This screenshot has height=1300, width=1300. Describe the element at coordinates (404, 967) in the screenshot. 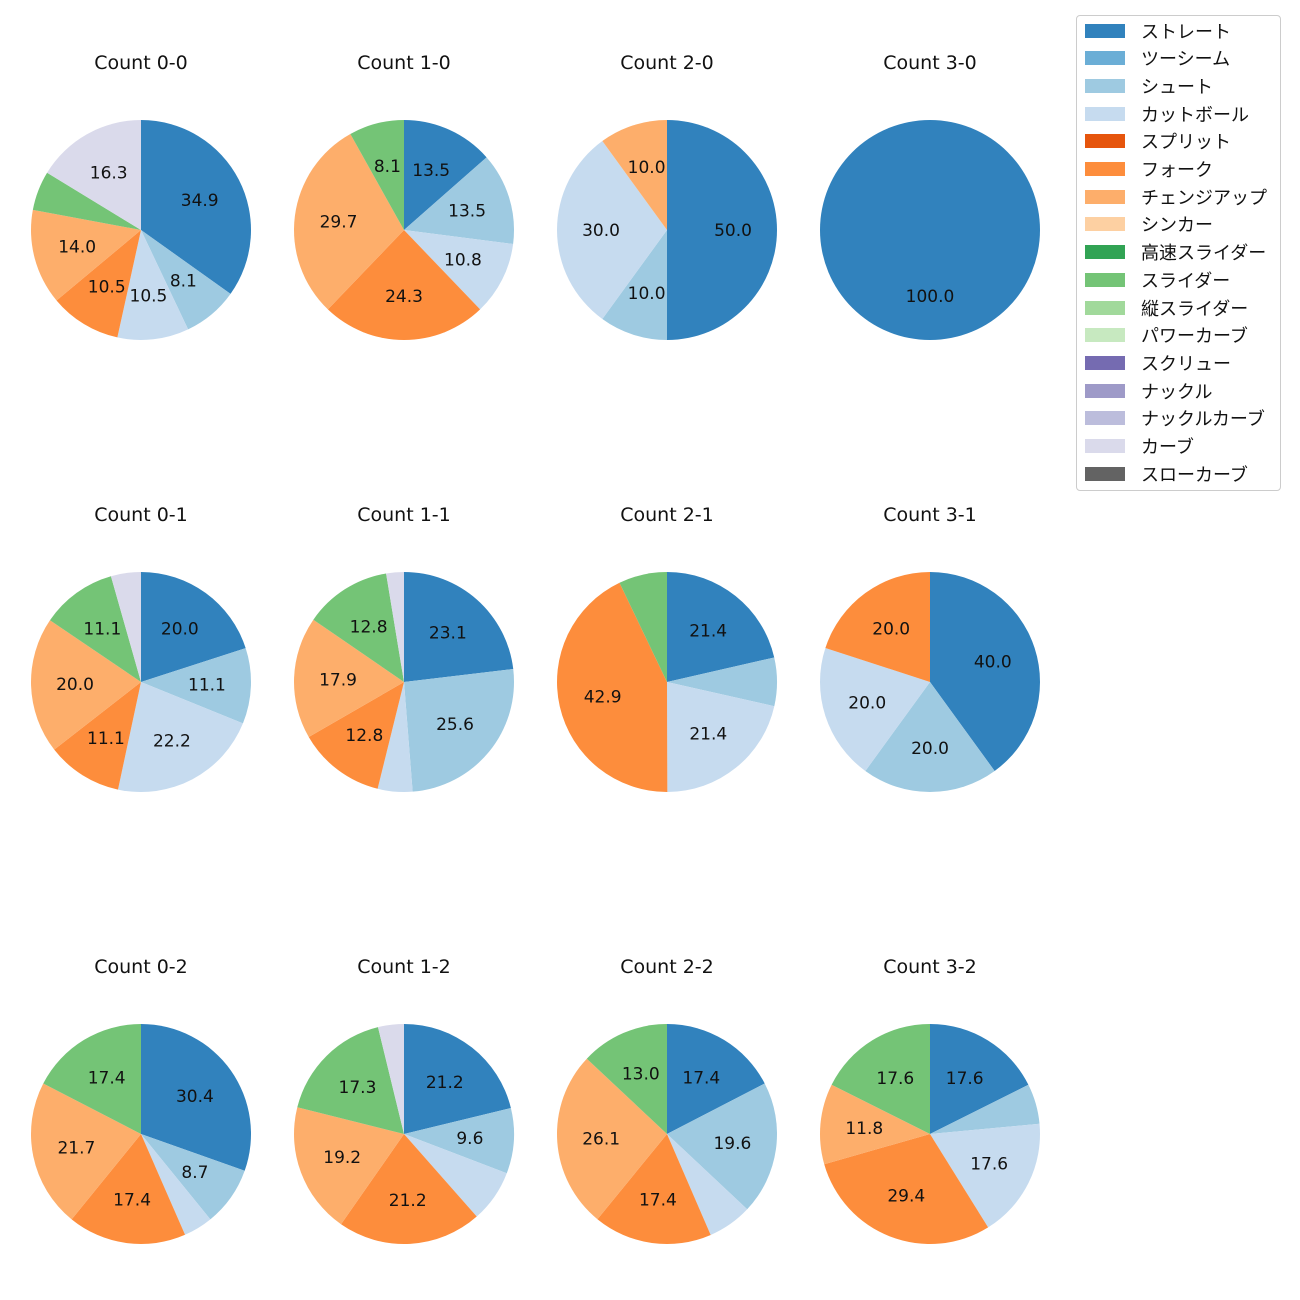

I see `panel-title: Count 1-2` at that location.